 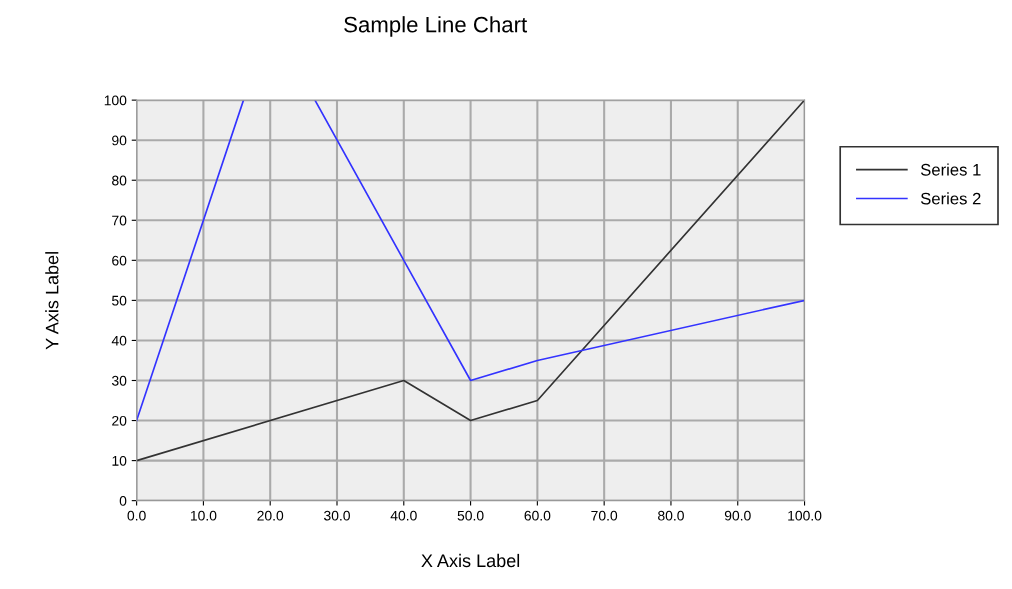 What do you see at coordinates (119, 300) in the screenshot?
I see `y-tick-label: 50` at bounding box center [119, 300].